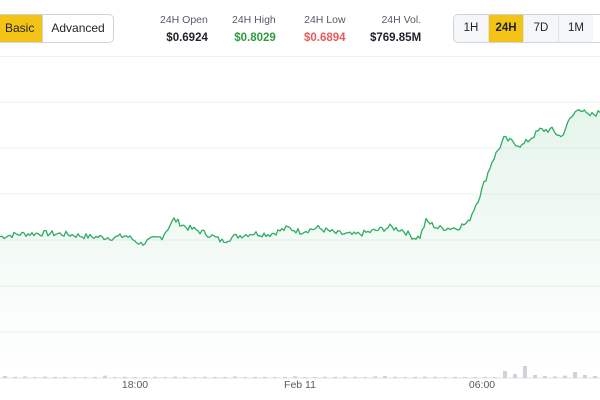 This screenshot has width=600, height=400. I want to click on stat-label: 24H High, so click(254, 20).